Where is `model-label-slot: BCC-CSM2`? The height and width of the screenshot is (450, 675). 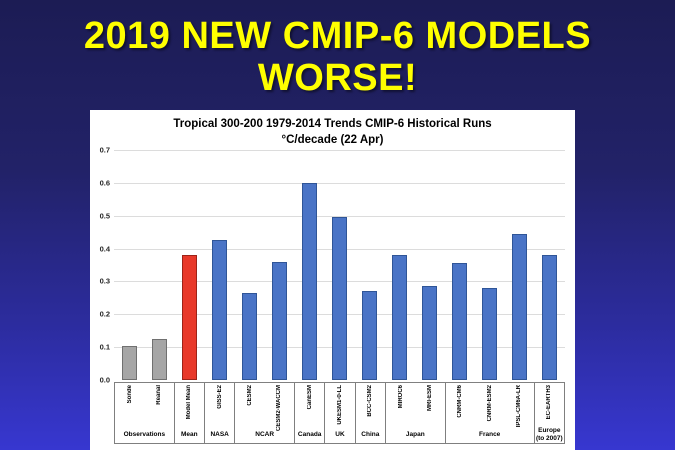
model-label-slot: BCC-CSM2 is located at coordinates (370, 404).